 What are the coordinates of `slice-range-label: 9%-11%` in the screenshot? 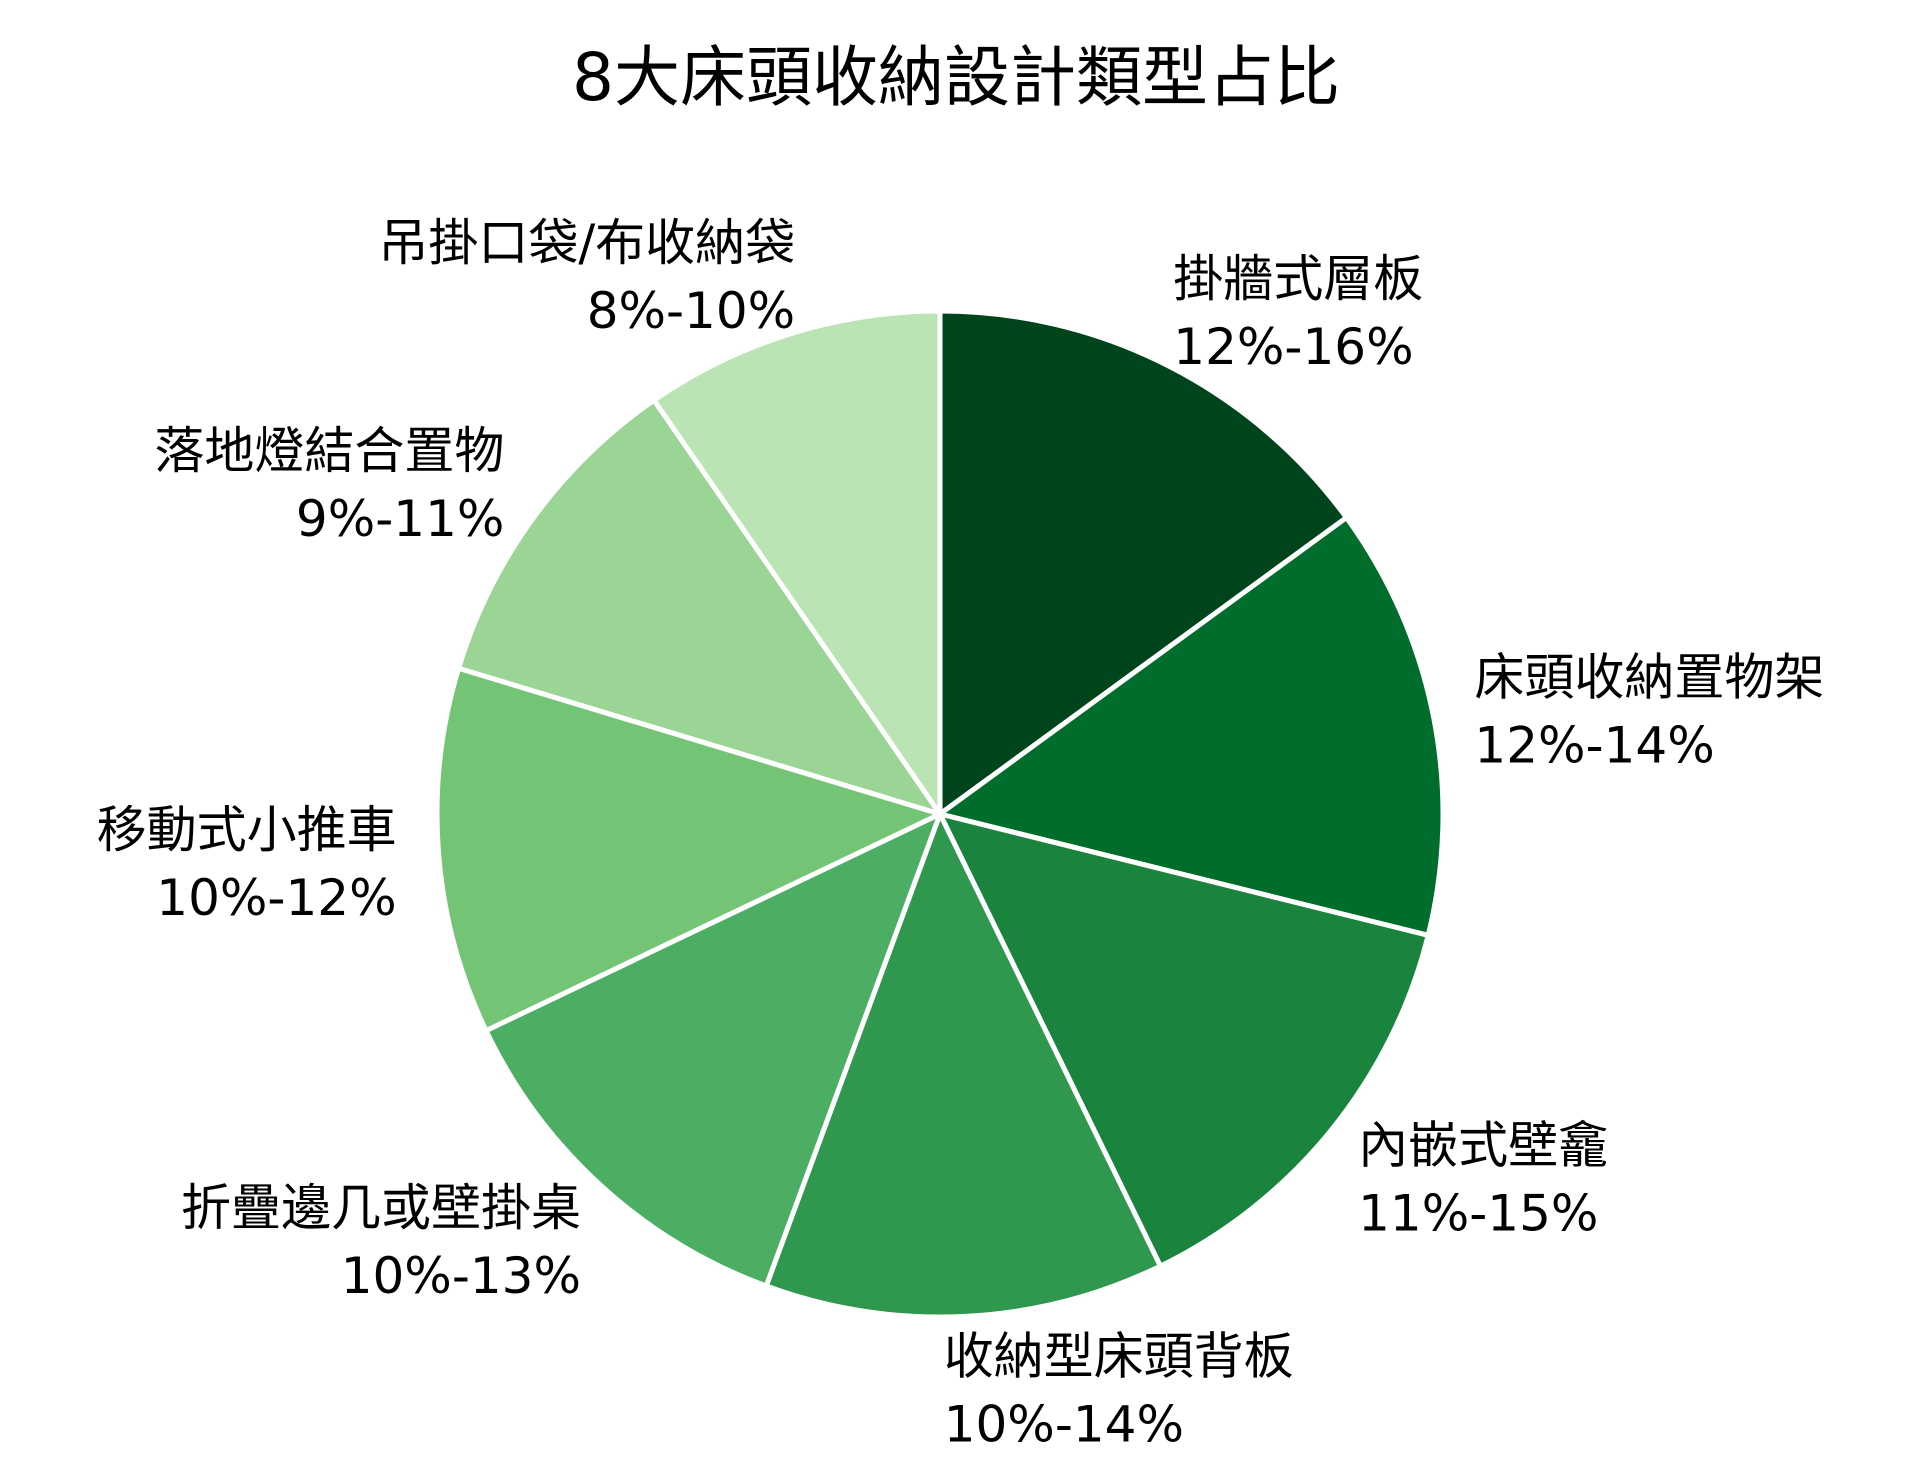 It's located at (400, 519).